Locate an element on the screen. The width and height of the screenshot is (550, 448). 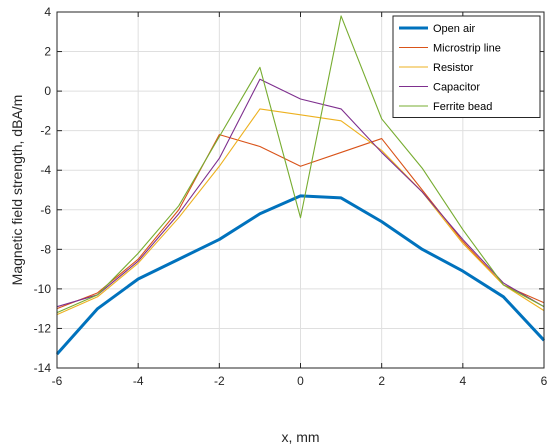
y-tick-label: -14 is located at coordinates (43, 368).